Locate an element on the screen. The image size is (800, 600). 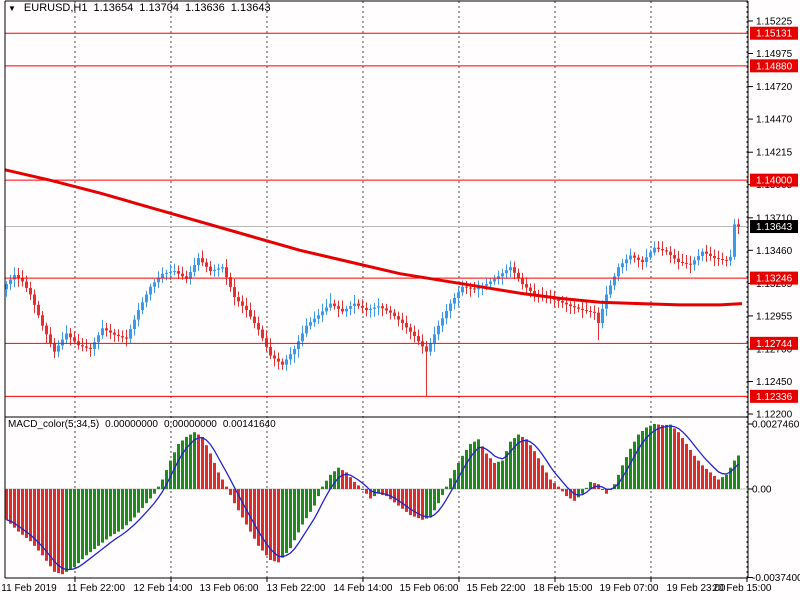
macd-axis-label: 0.0027460 is located at coordinates (776, 425).